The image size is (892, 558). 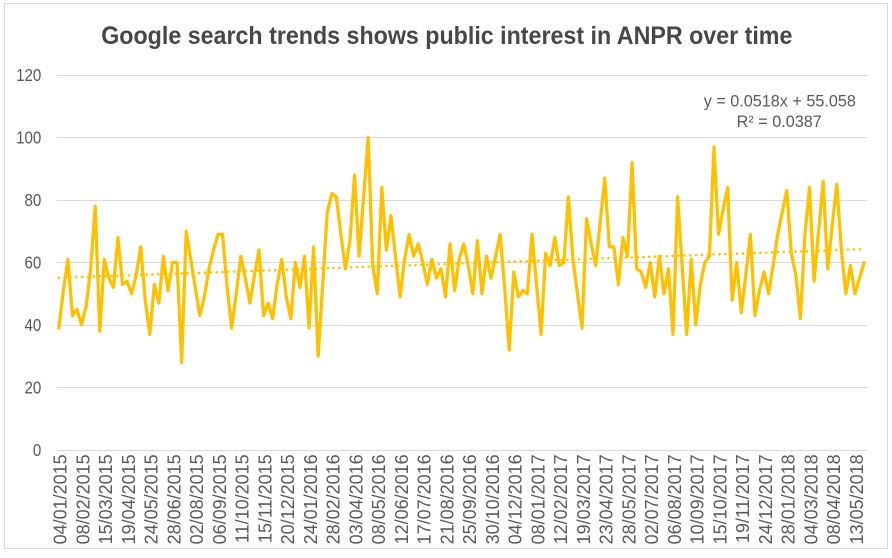 What do you see at coordinates (356, 499) in the screenshot?
I see `svg-text: 03/04/2016` at bounding box center [356, 499].